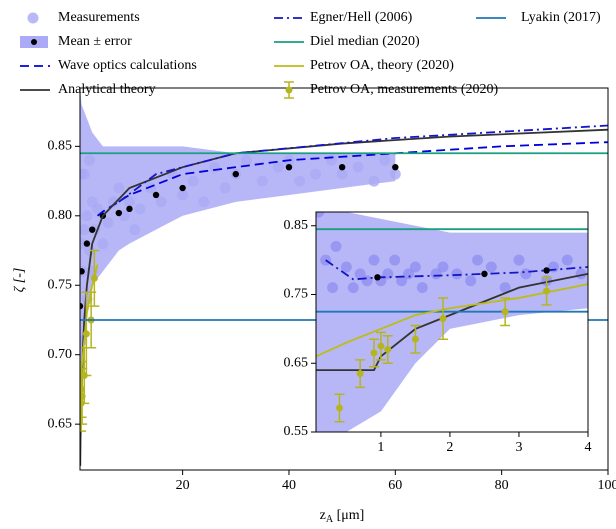 This screenshot has width=616, height=529. What do you see at coordinates (99, 17) in the screenshot?
I see `legend-label: Measurements` at bounding box center [99, 17].